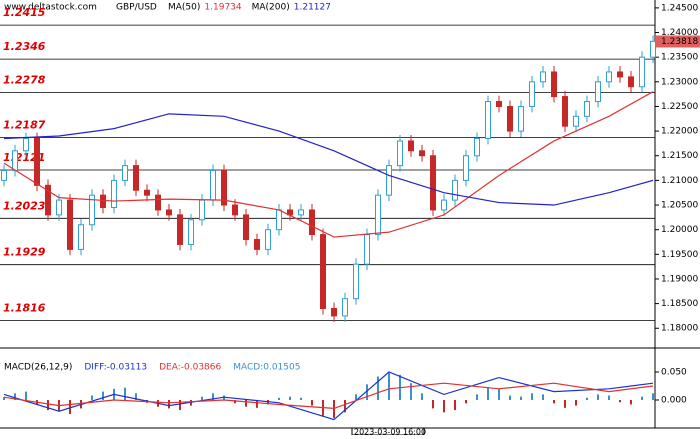 This screenshot has width=700, height=439. Describe the element at coordinates (679, 58) in the screenshot. I see `y-tick-label: 1.23500` at that location.